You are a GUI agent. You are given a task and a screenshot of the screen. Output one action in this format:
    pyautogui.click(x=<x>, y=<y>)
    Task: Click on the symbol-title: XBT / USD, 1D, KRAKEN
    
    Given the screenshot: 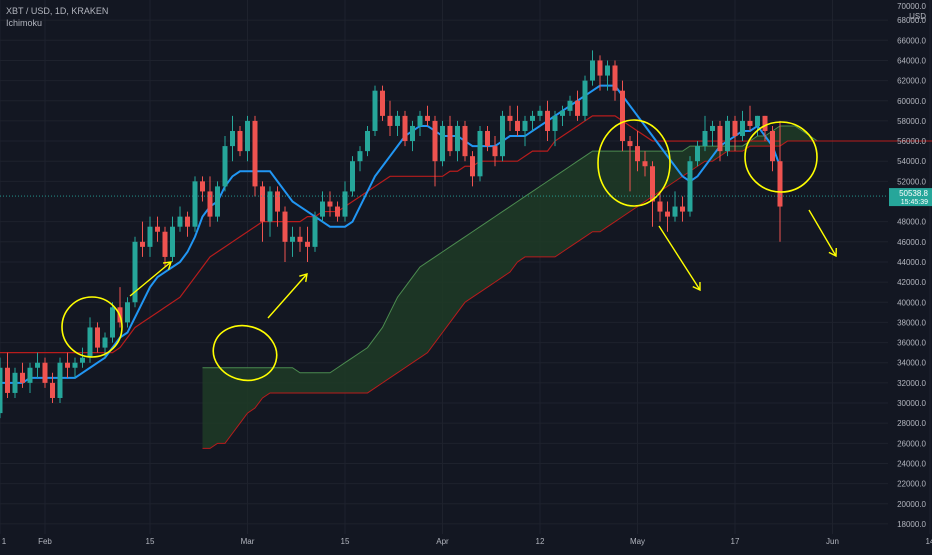 What is the action you would take?
    pyautogui.click(x=57, y=11)
    